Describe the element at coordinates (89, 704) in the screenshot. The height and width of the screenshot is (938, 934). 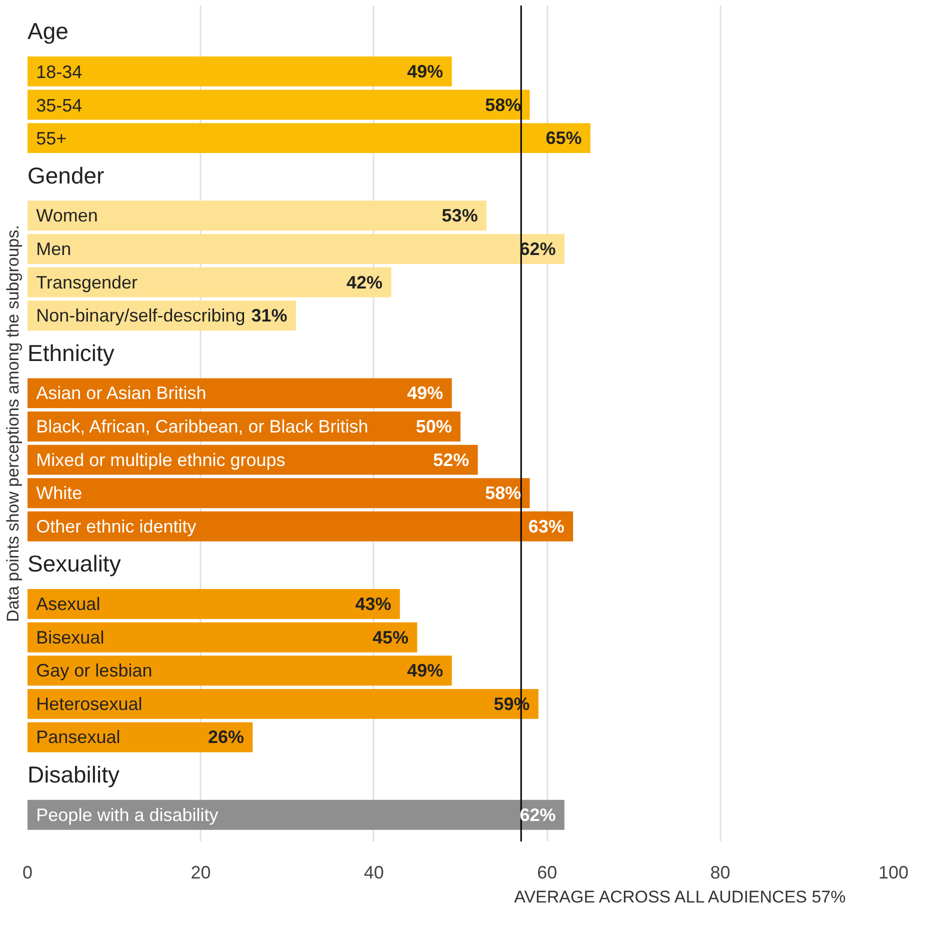
I see `y-tick-label: Heterosexual` at that location.